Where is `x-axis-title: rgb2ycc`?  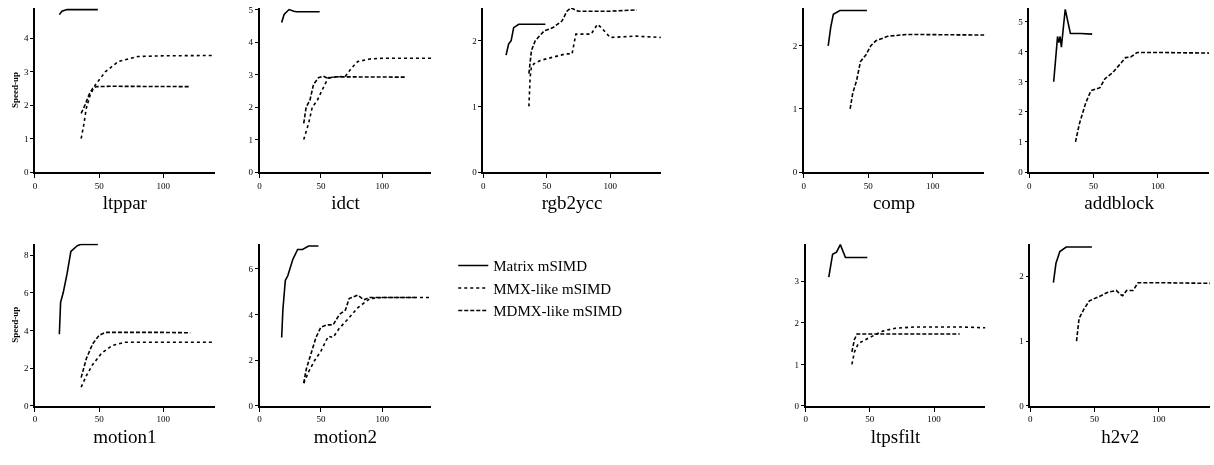
x-axis-title: rgb2ycc is located at coordinates (572, 202).